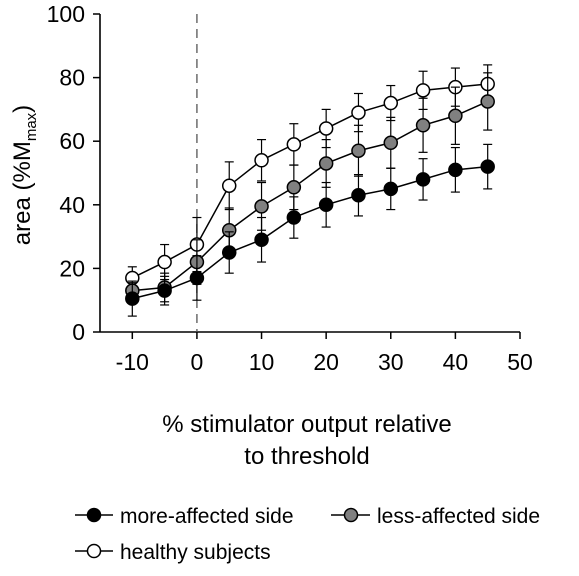  I want to click on y-tick-label: 80, so click(72, 78).